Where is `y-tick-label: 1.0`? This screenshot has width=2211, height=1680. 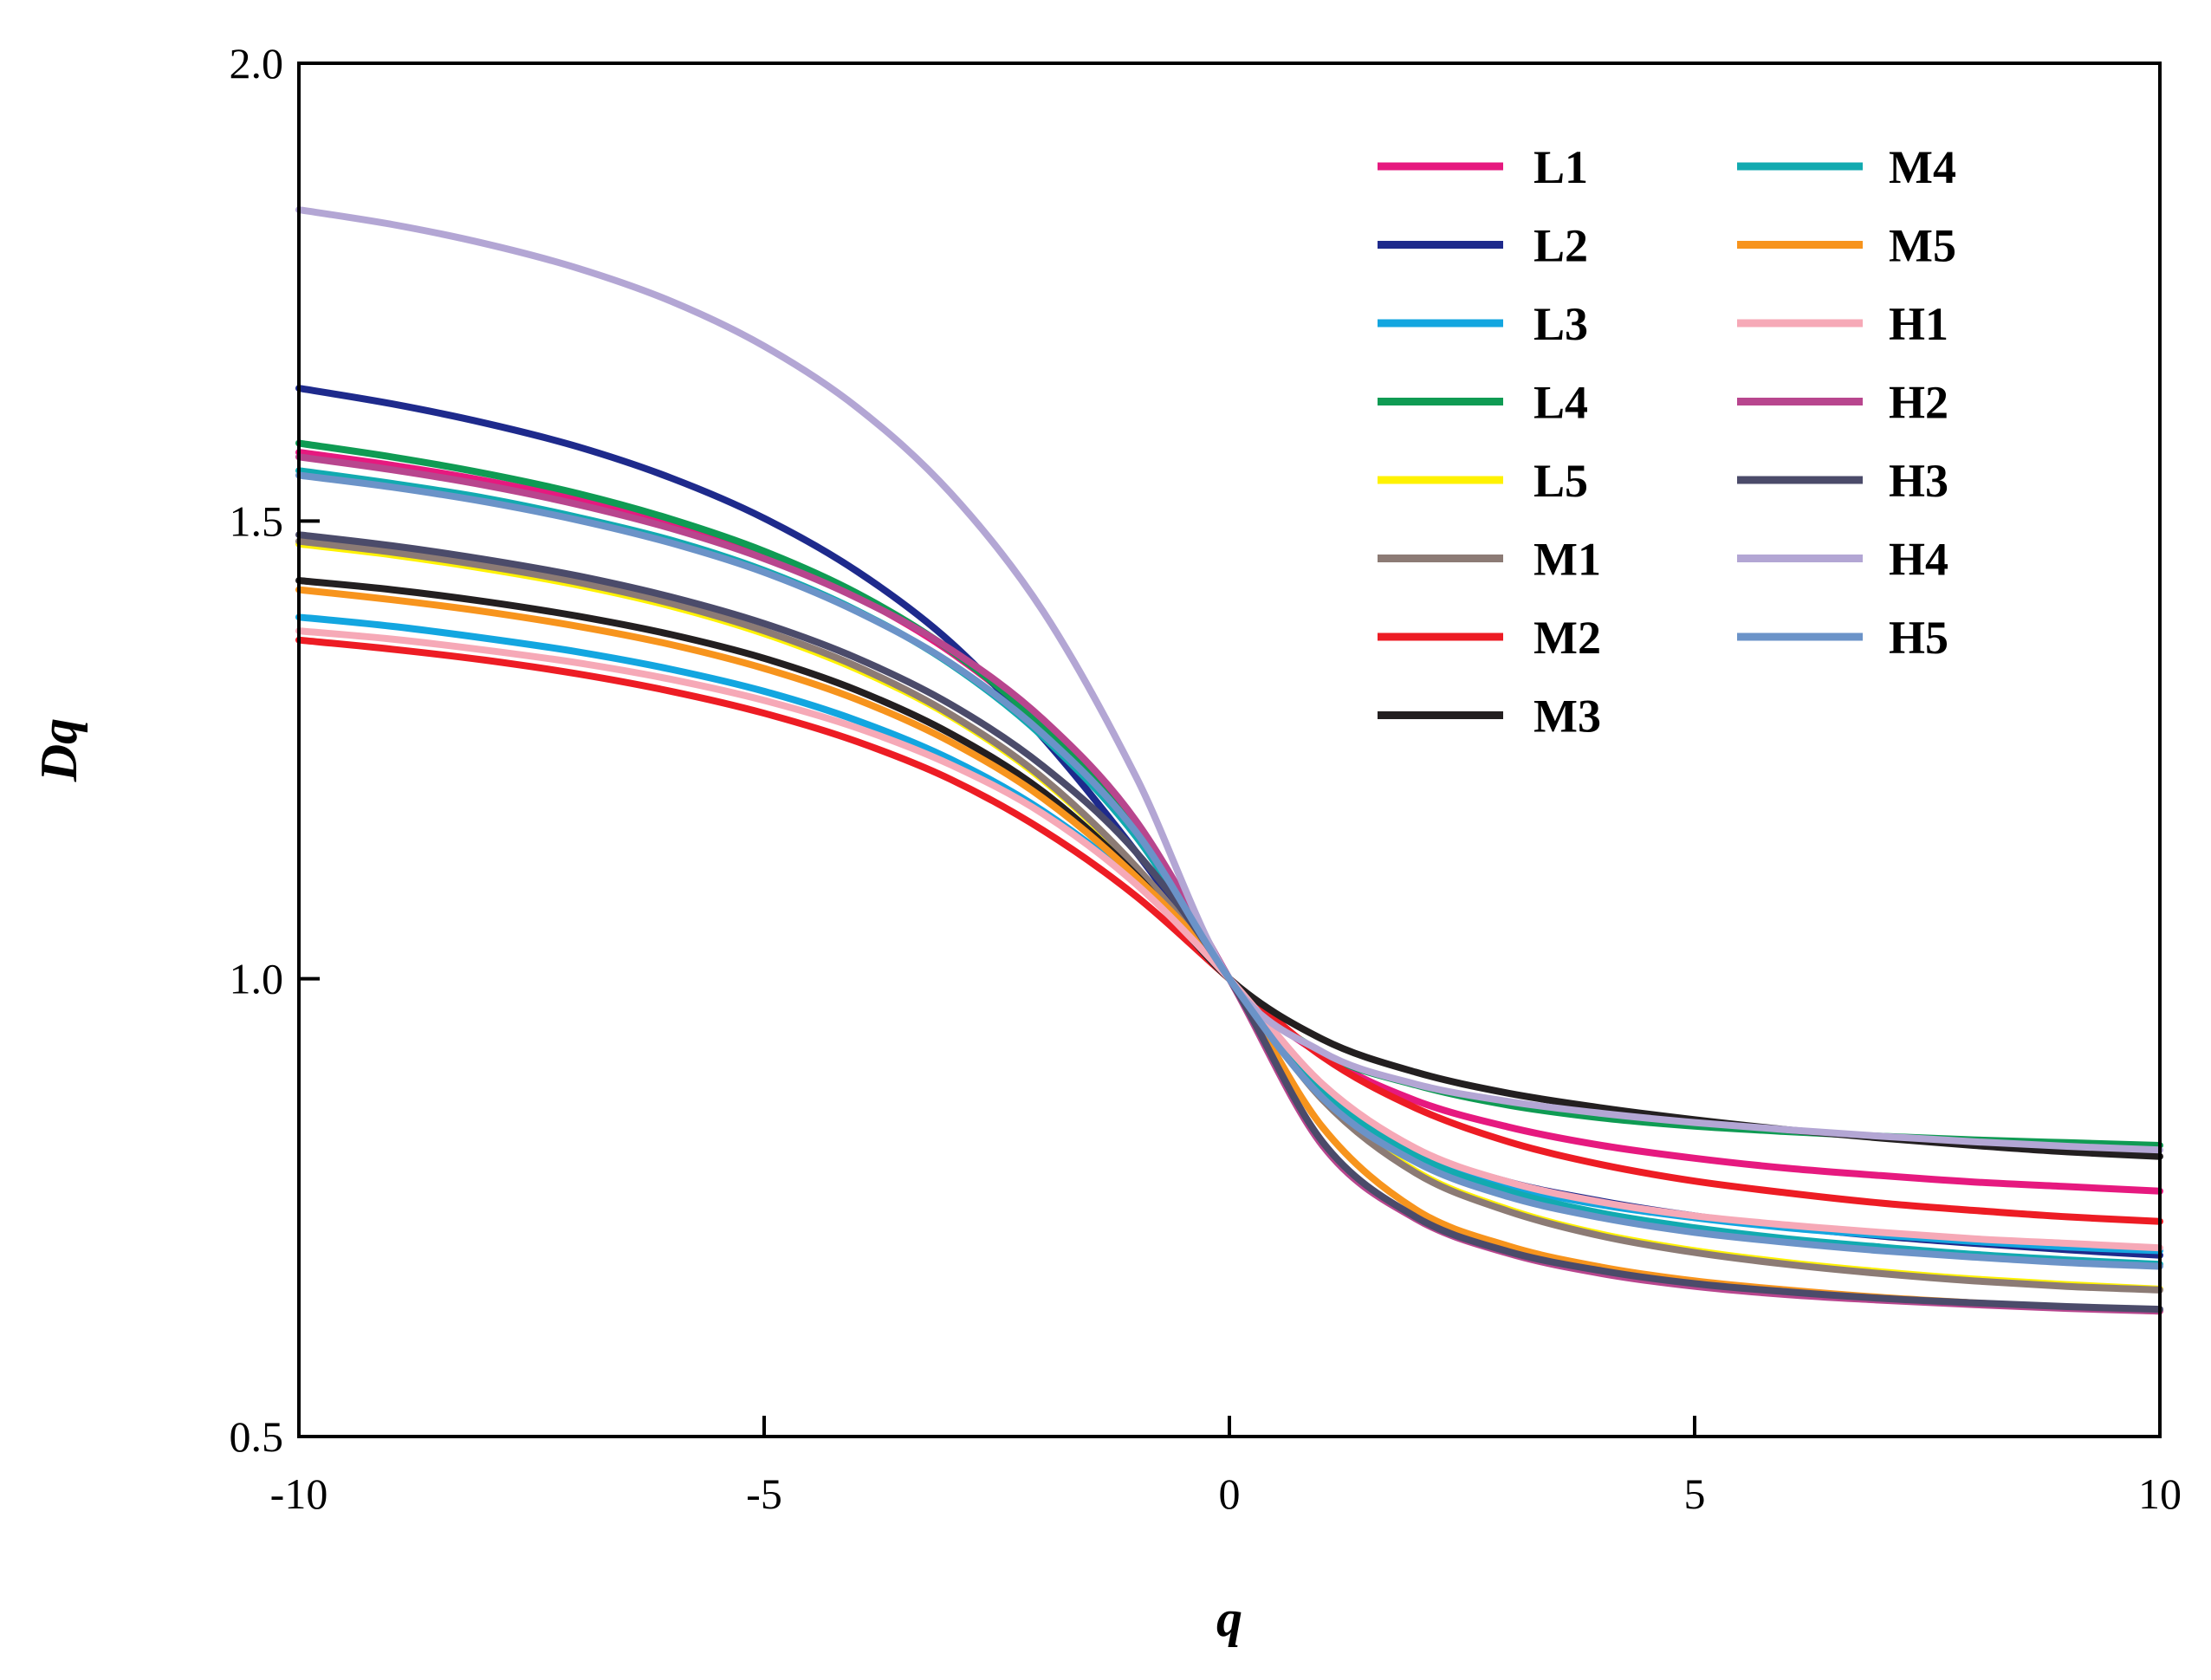 y-tick-label: 1.0 is located at coordinates (257, 979).